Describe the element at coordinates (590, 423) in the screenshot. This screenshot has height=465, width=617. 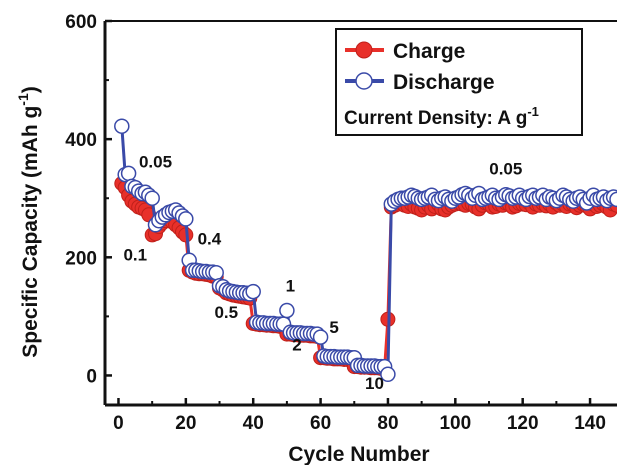
I see `x-tick-label: 140` at that location.